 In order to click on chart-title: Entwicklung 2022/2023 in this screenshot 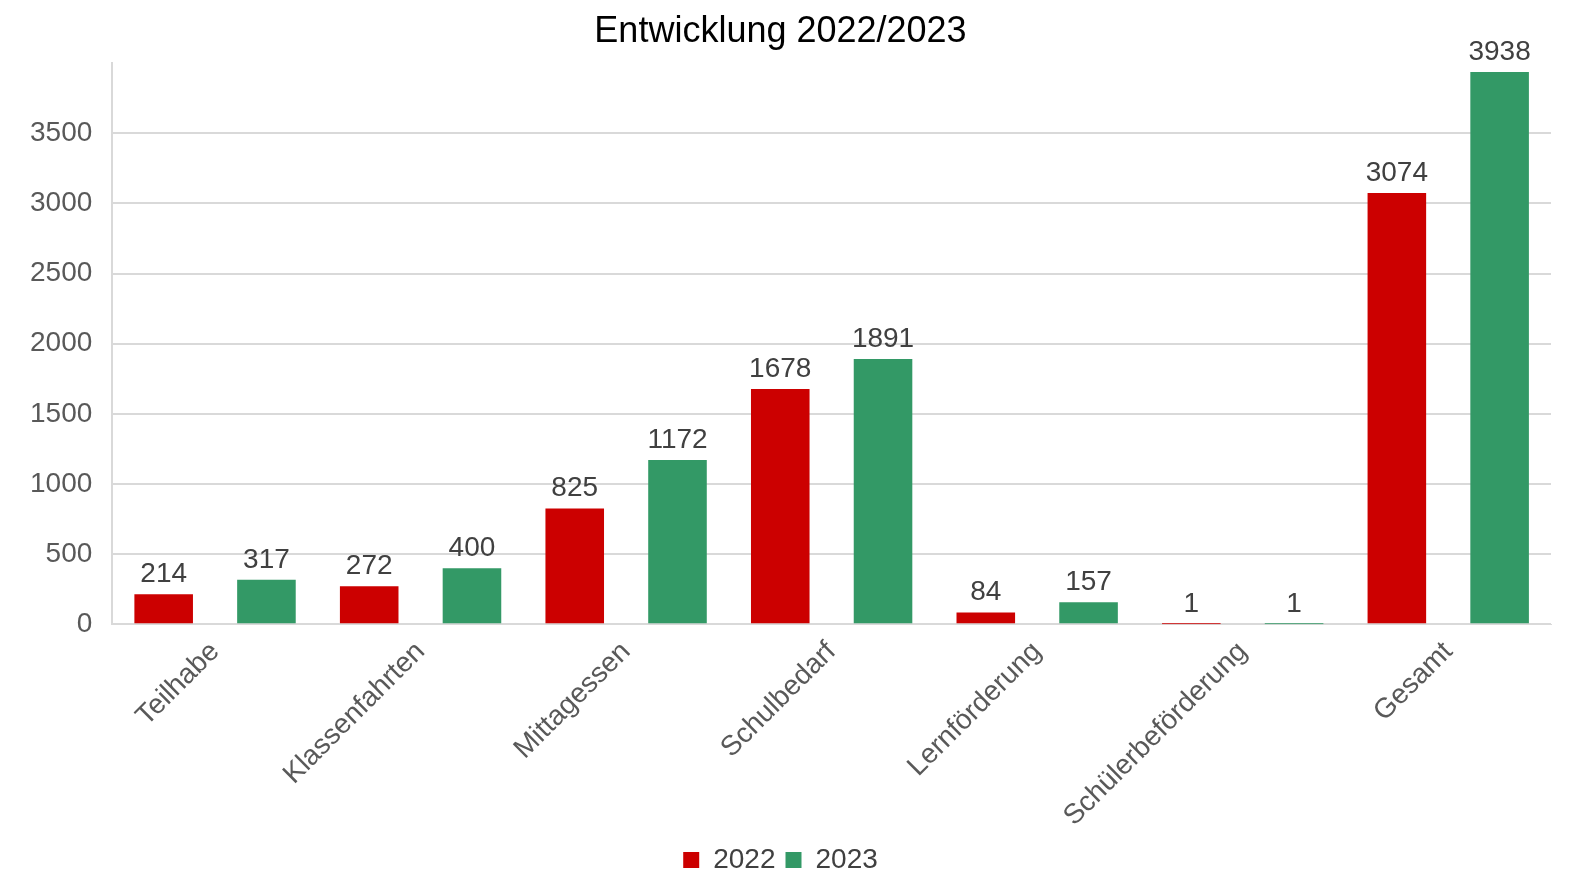, I will do `click(780, 29)`.